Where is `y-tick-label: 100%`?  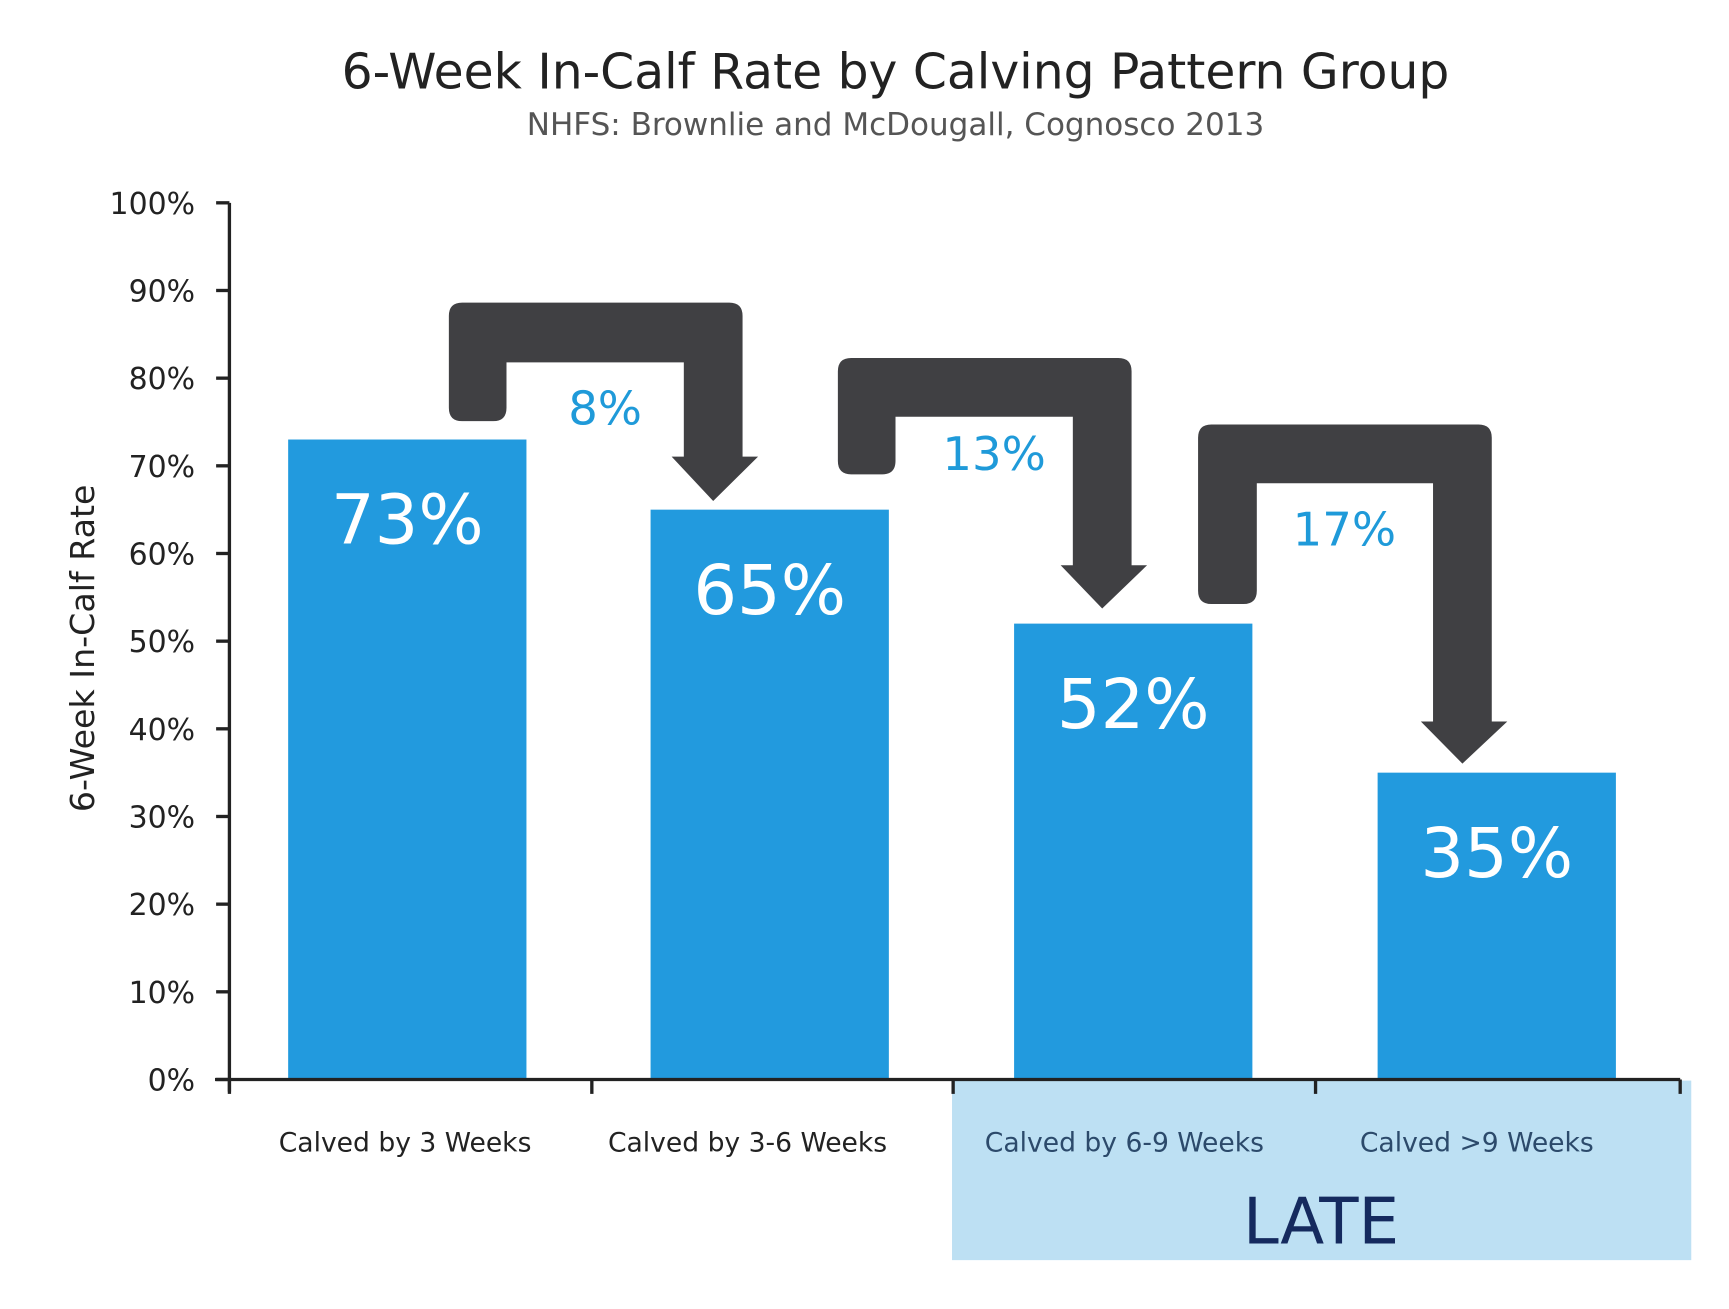 y-tick-label: 100% is located at coordinates (153, 204).